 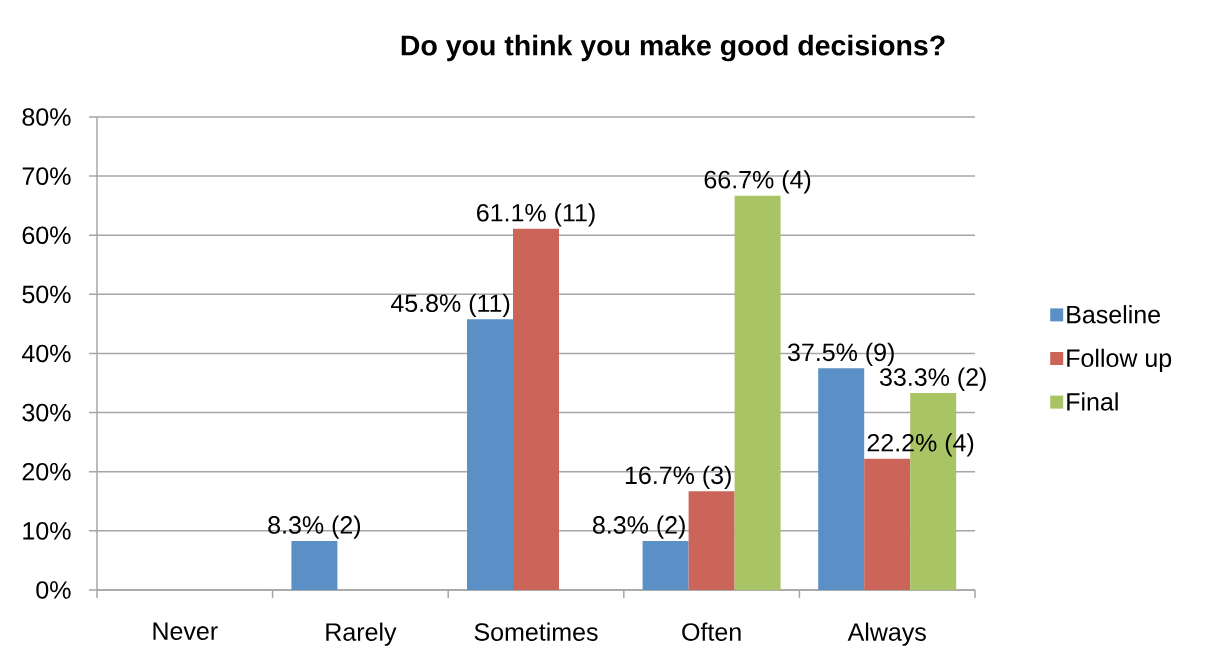 What do you see at coordinates (757, 182) in the screenshot?
I see `data-label: 66.7% (4)` at bounding box center [757, 182].